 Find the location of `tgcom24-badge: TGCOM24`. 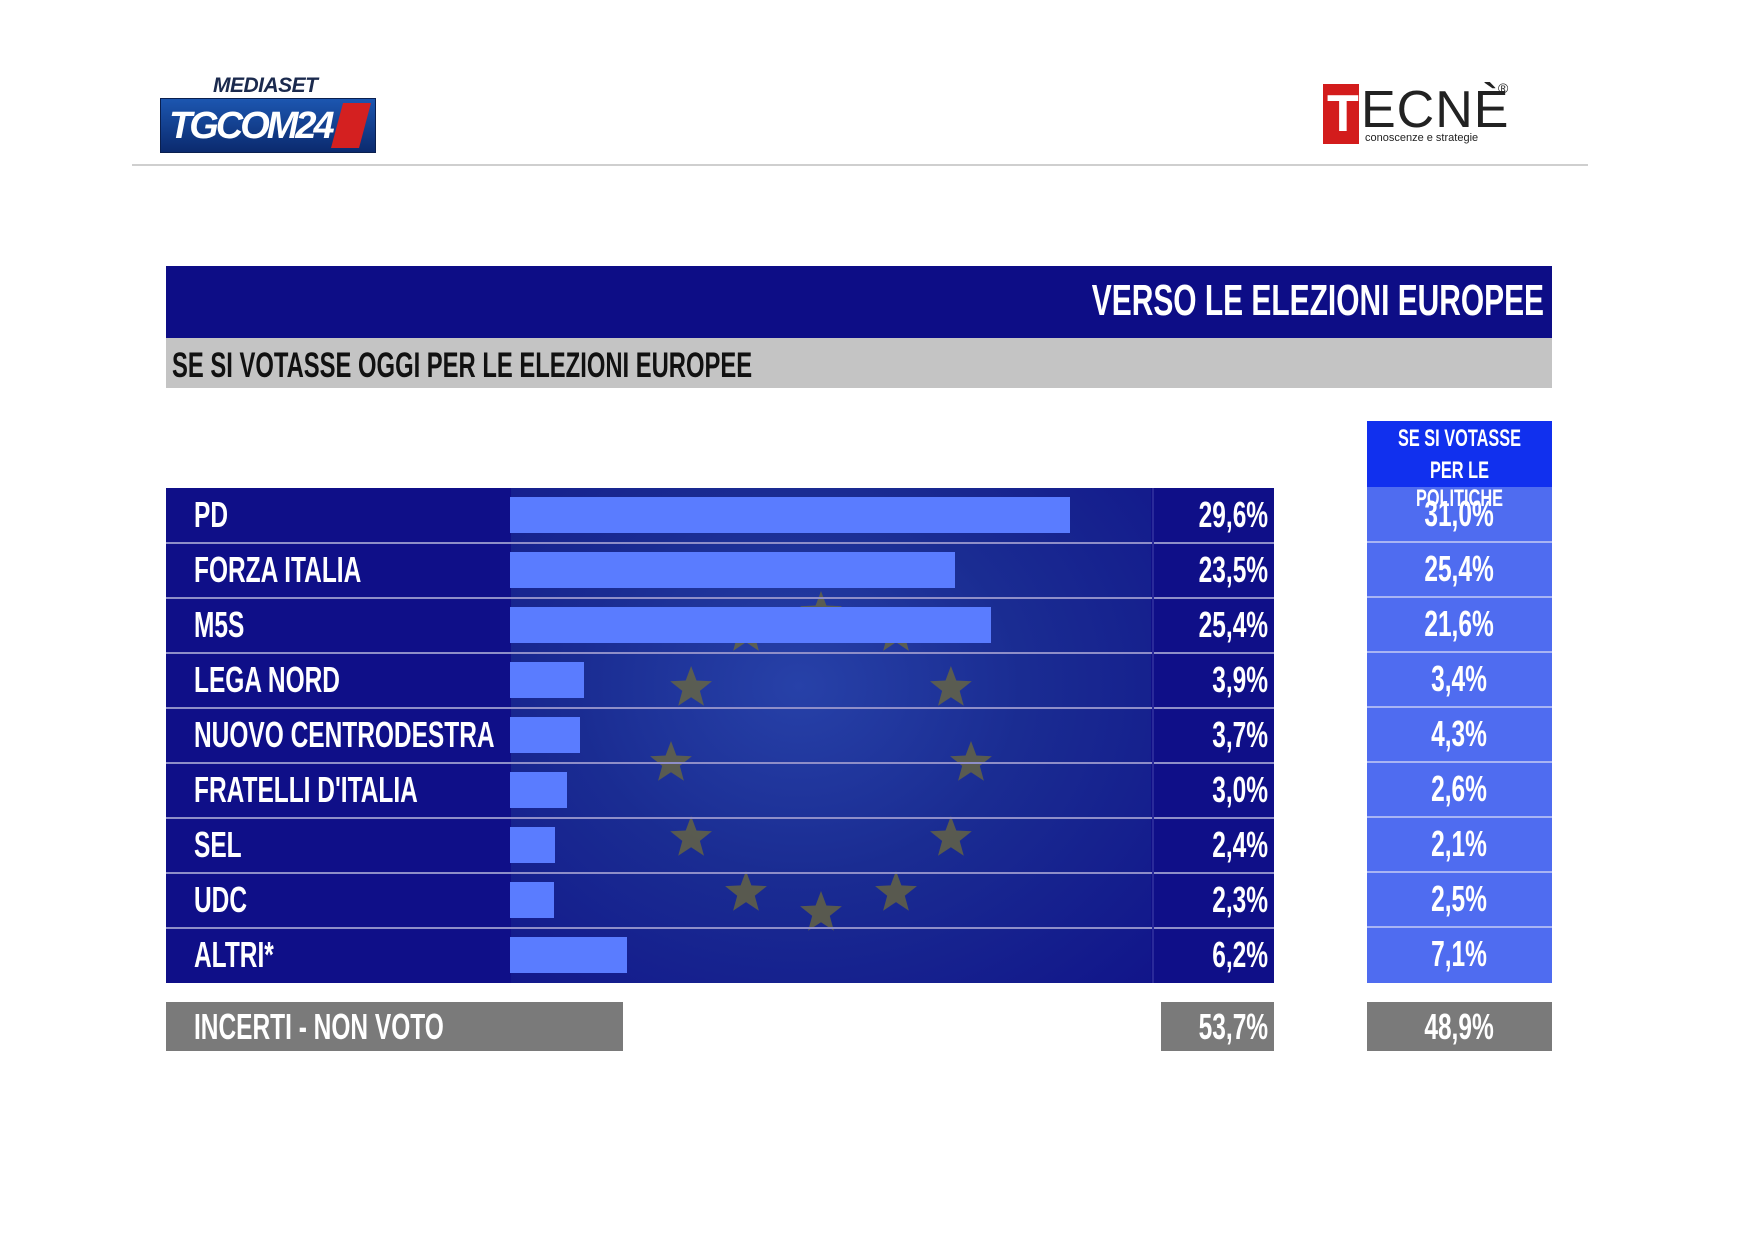

tgcom24-badge: TGCOM24 is located at coordinates (268, 125).